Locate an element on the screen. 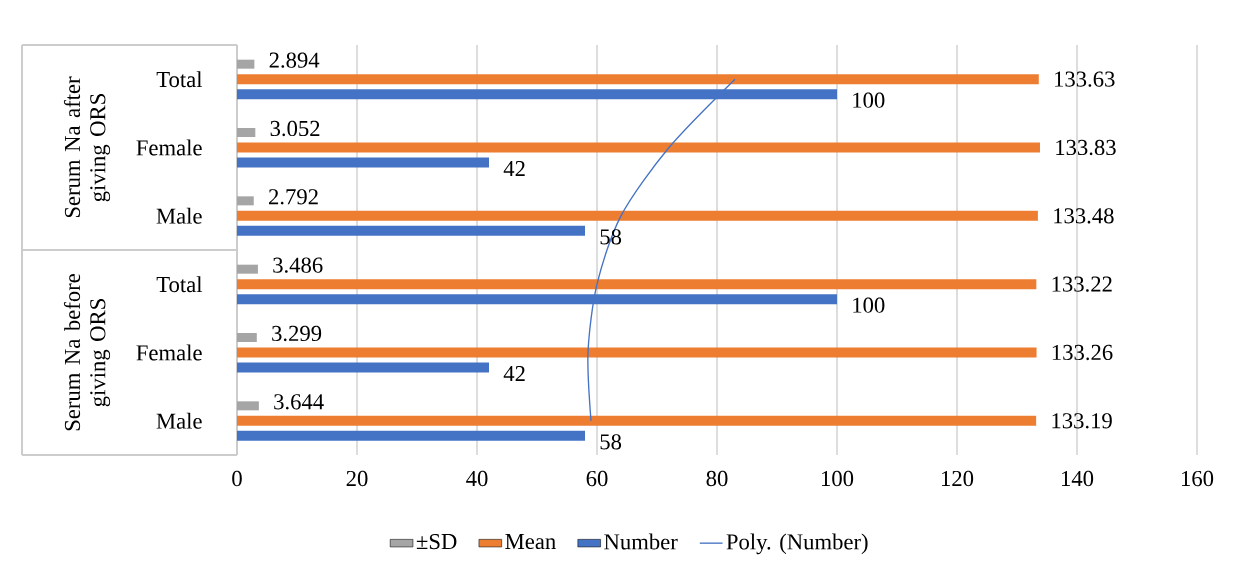  data-label: 3.644 is located at coordinates (299, 402).